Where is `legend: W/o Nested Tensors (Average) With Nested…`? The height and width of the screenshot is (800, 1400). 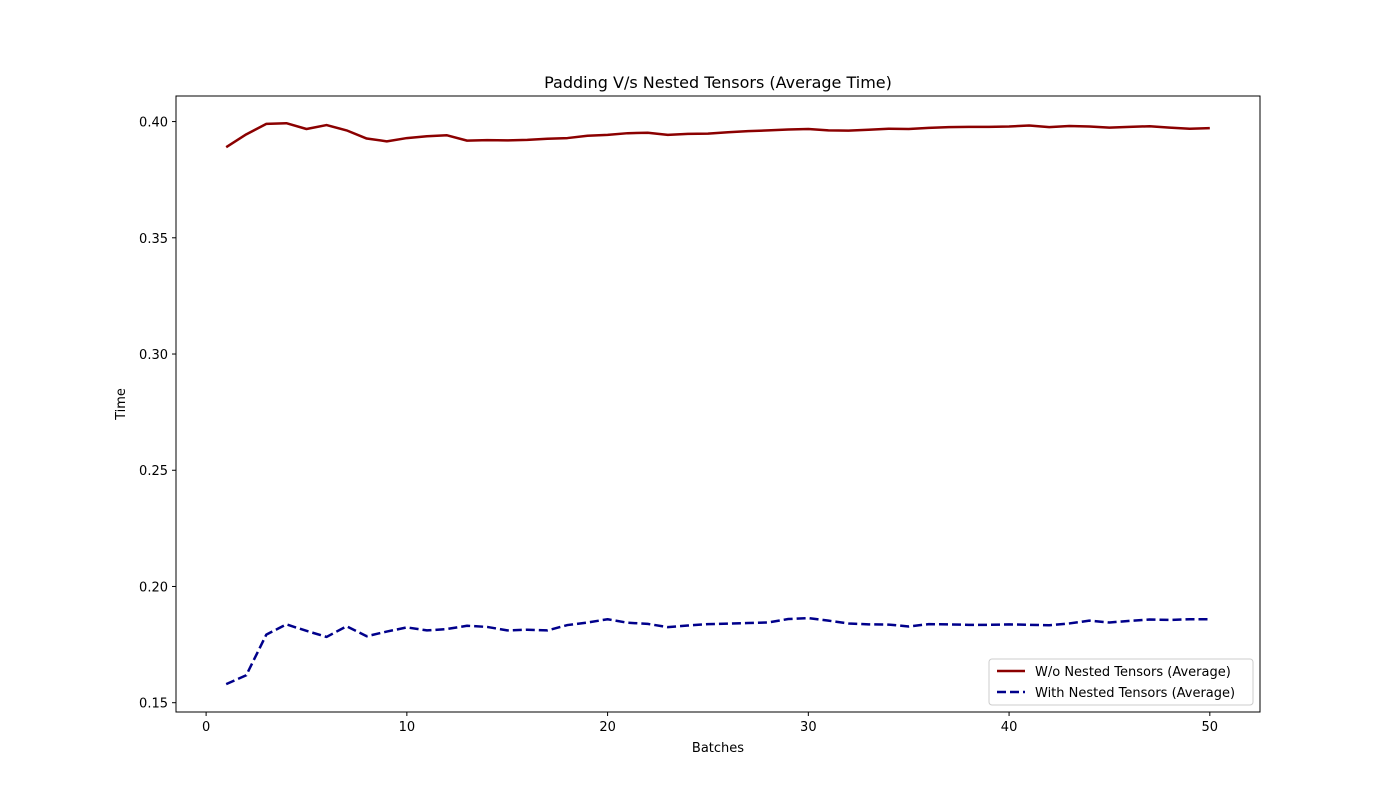
legend: W/o Nested Tensors (Average) With Nested… is located at coordinates (1121, 682).